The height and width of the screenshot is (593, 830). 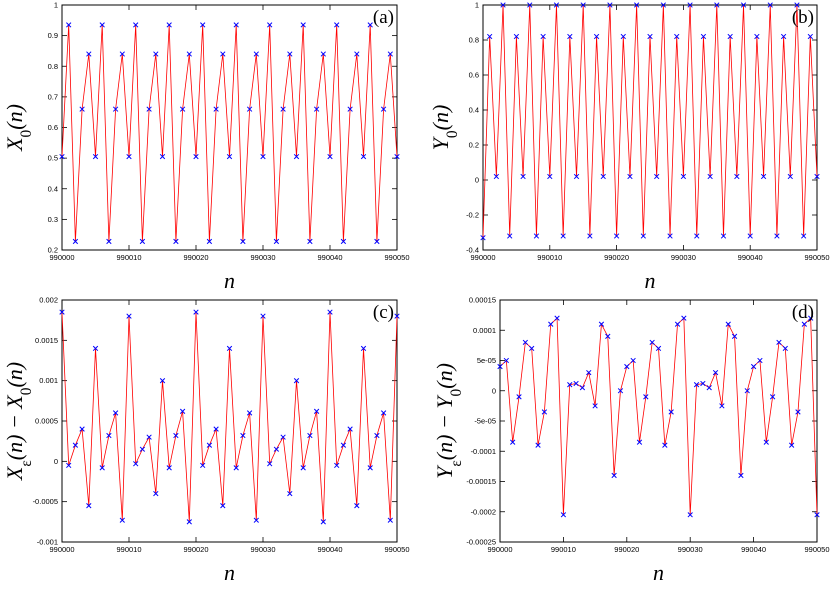 What do you see at coordinates (803, 312) in the screenshot?
I see `panel-label: (d)` at bounding box center [803, 312].